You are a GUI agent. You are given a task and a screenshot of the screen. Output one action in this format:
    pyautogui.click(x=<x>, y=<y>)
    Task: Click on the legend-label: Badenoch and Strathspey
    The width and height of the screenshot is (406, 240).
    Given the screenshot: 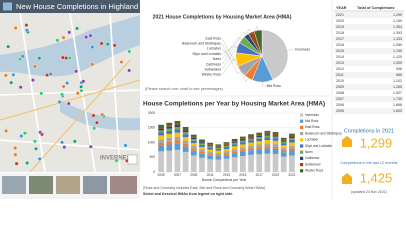 What is the action you would take?
    pyautogui.click(x=323, y=133)
    